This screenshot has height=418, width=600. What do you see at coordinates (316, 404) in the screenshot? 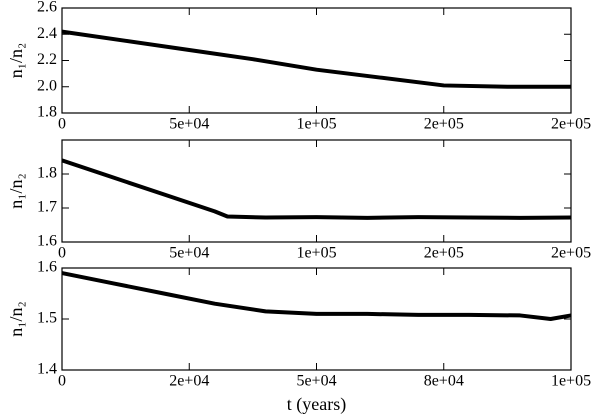
I see `x-axis-label: t (years)` at bounding box center [316, 404].